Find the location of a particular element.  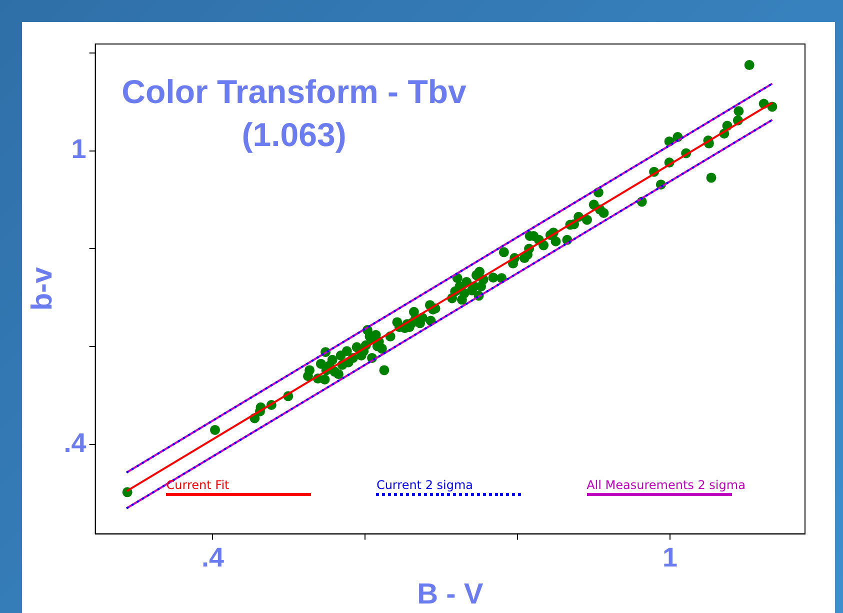

x-axis-title: B - V is located at coordinates (450, 594).